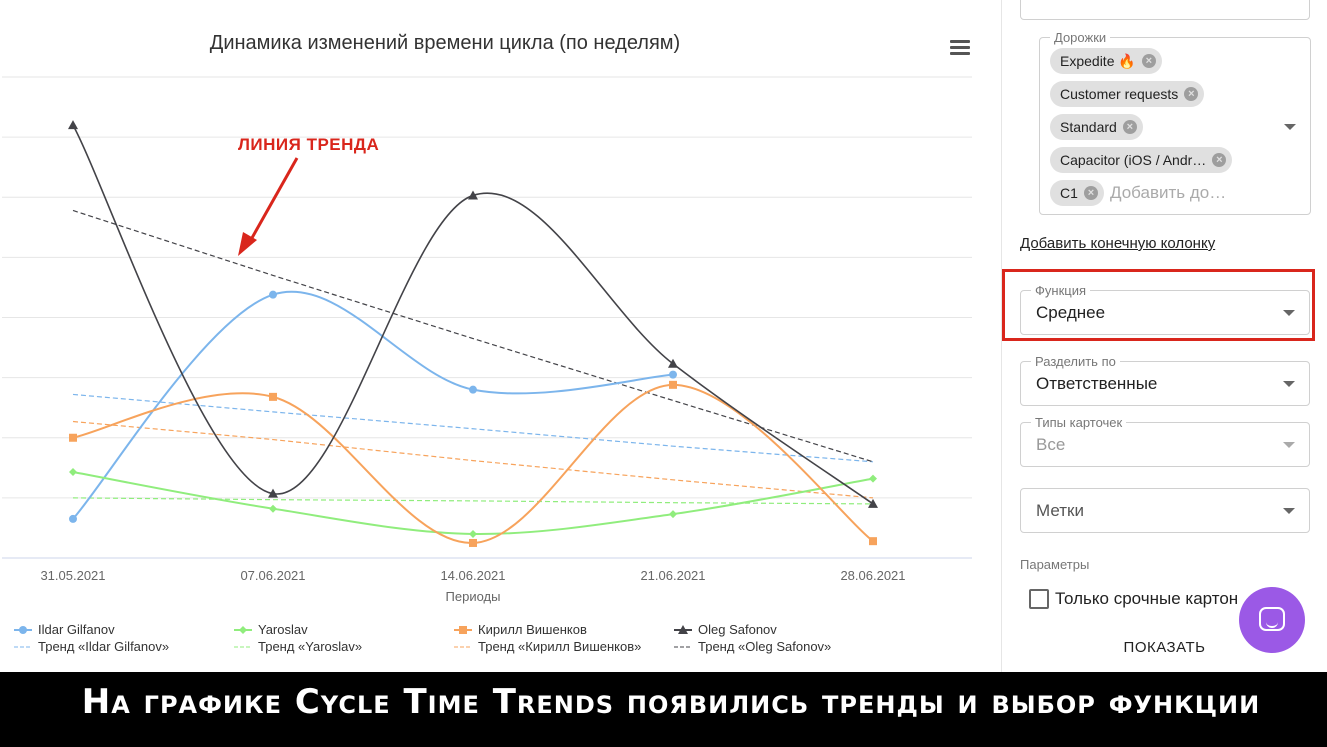 This screenshot has width=1327, height=747. I want to click on show-button: ПОКАЗАТЬ, so click(1164, 647).